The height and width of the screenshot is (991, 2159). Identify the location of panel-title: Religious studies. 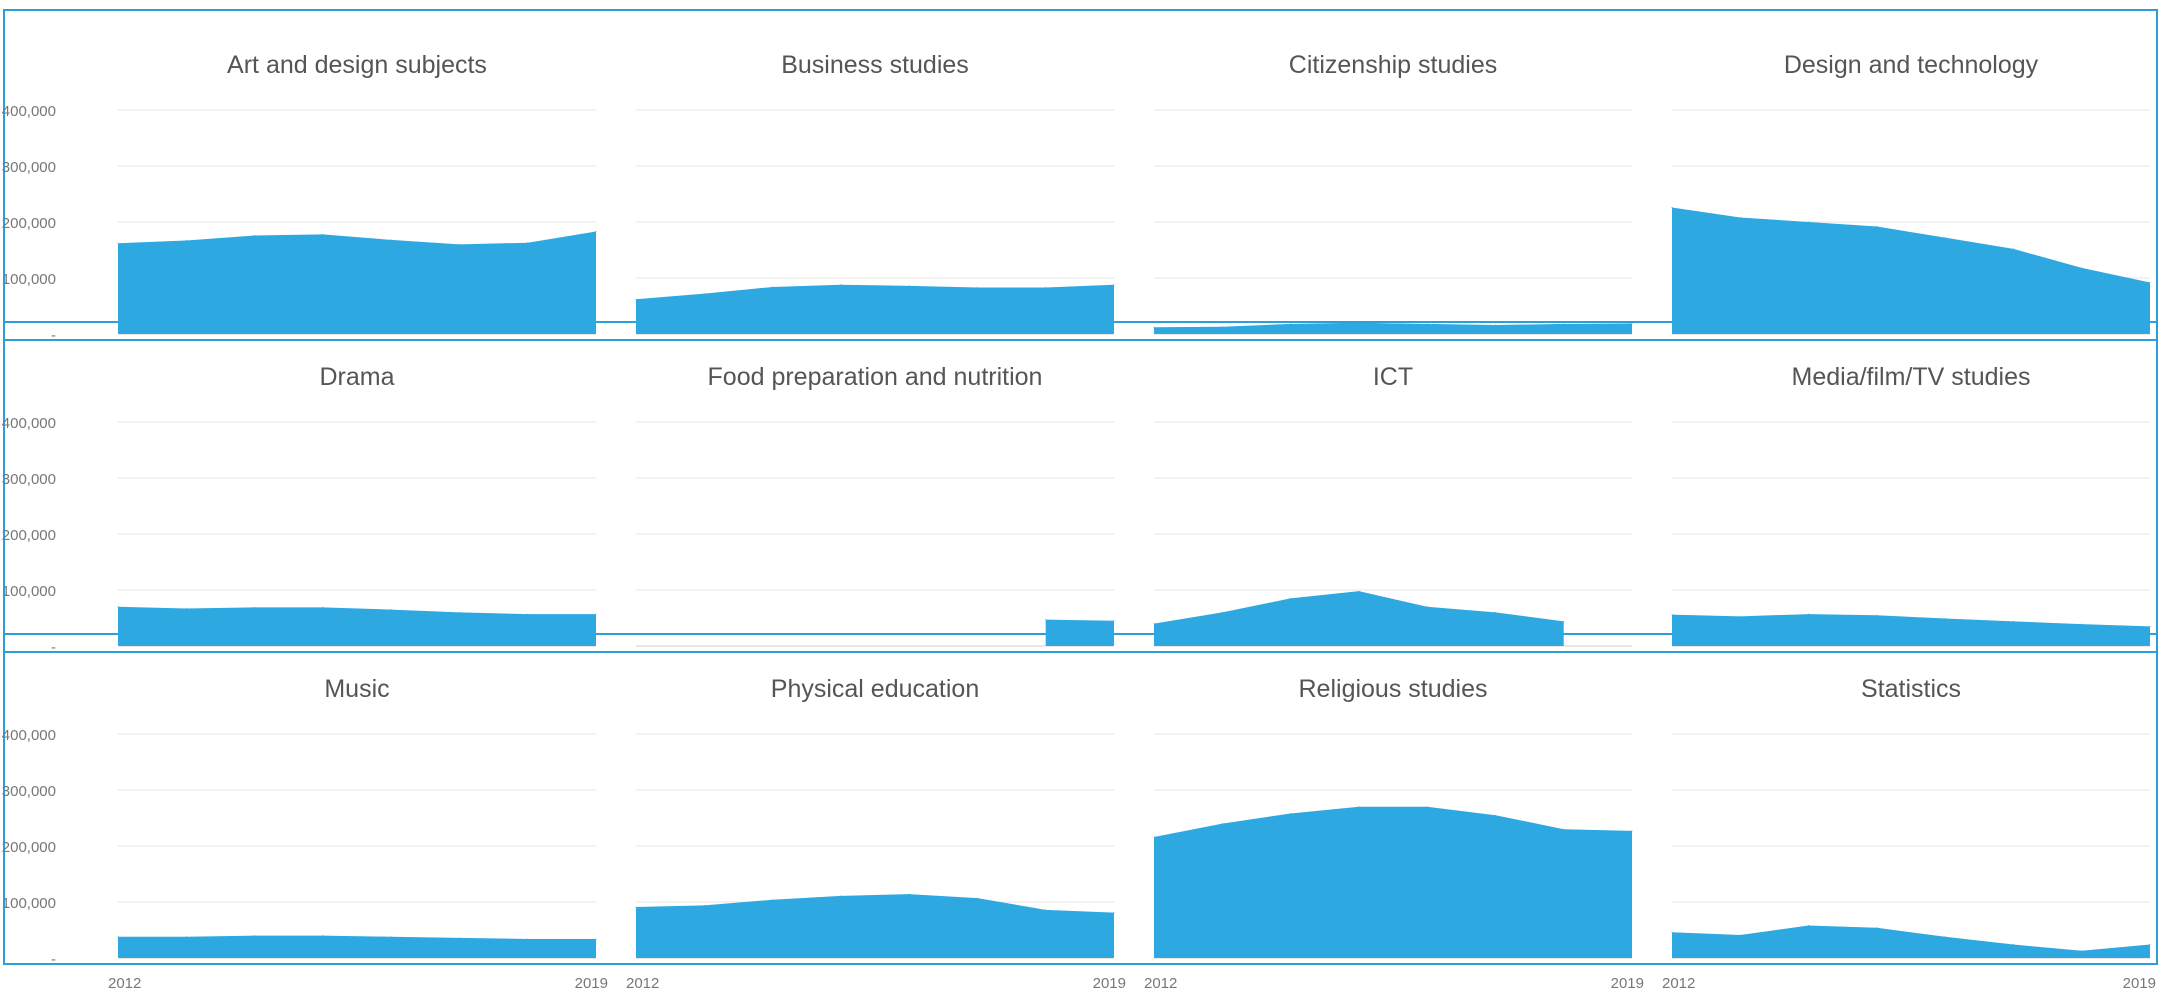
(1393, 689).